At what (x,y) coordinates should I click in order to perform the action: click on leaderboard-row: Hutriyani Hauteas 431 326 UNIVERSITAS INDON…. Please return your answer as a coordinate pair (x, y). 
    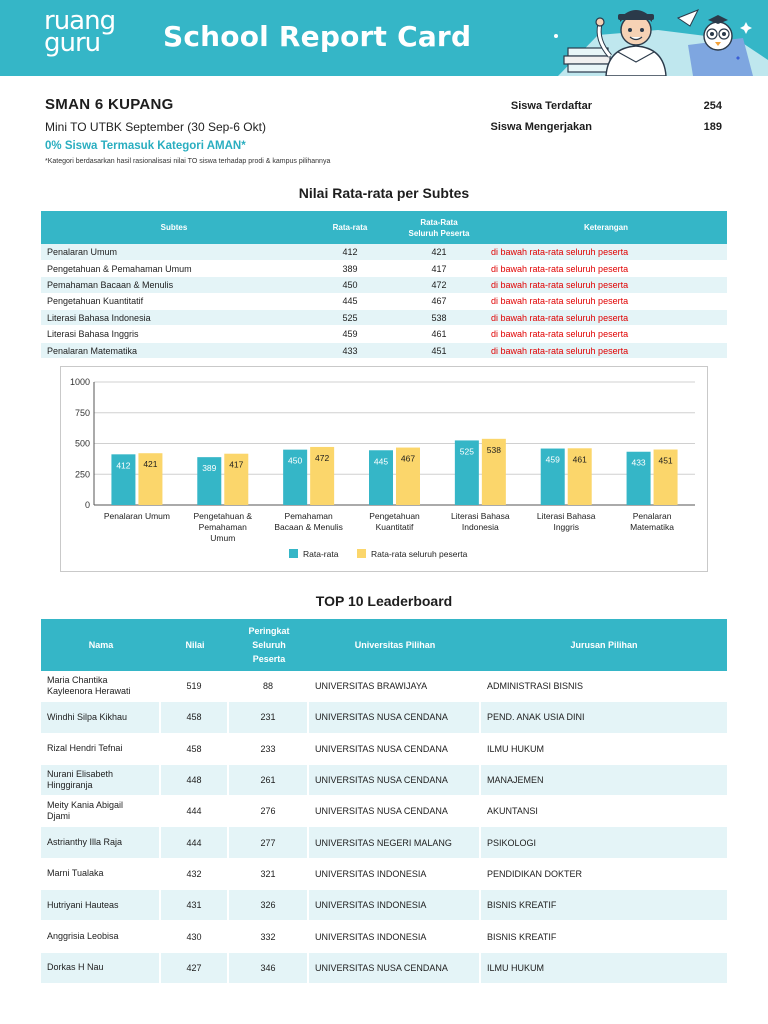
    Looking at the image, I should click on (384, 906).